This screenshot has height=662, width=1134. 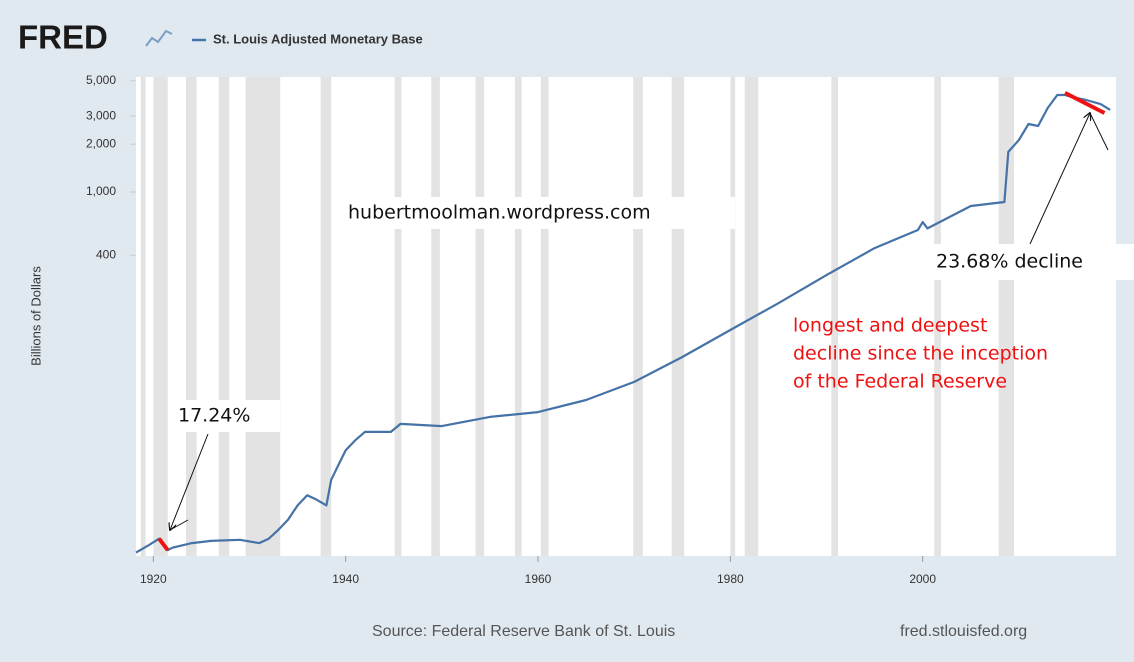 I want to click on x-tick-label: 1960, so click(x=538, y=579).